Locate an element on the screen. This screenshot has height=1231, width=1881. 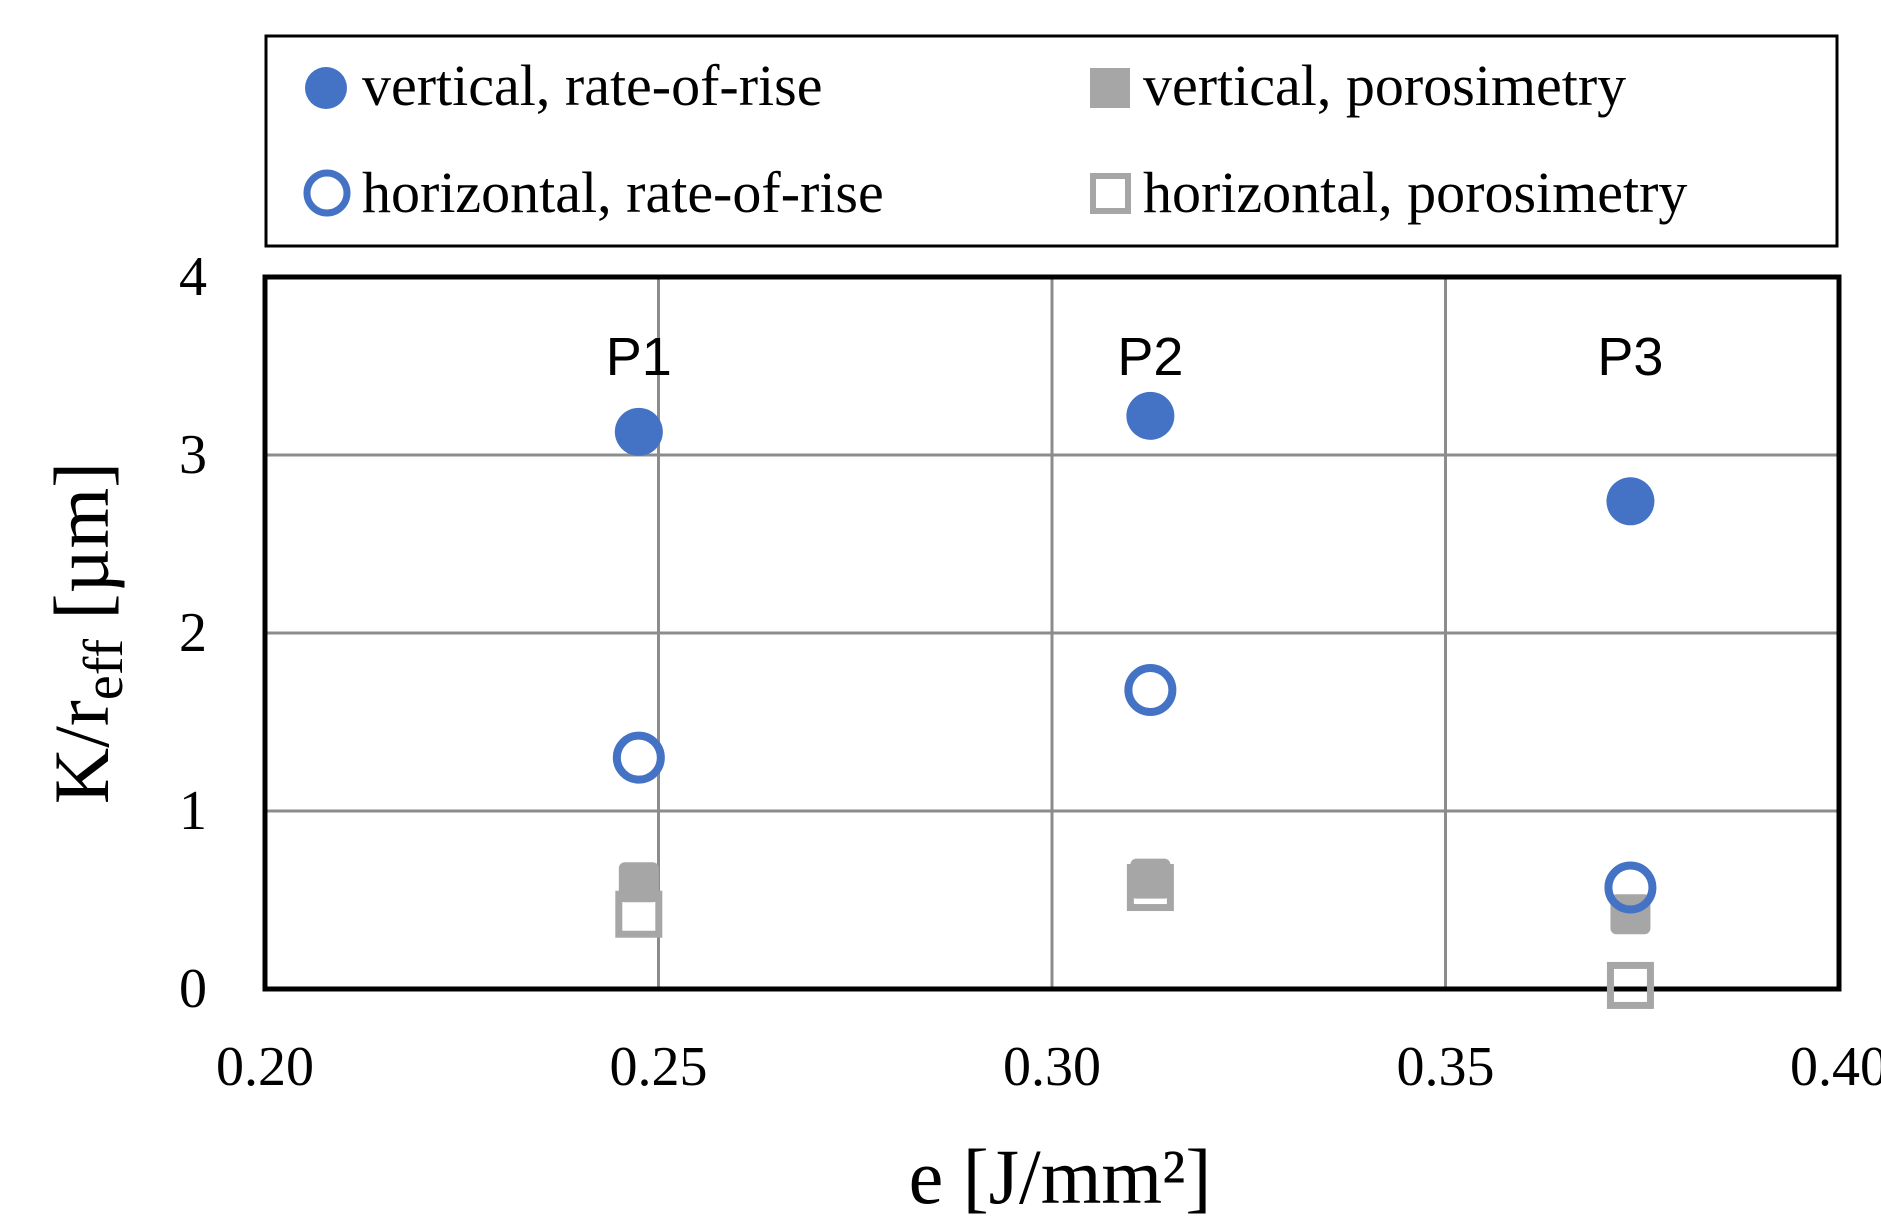
y-axis-label: K/reff [µm] is located at coordinates (86, 633).